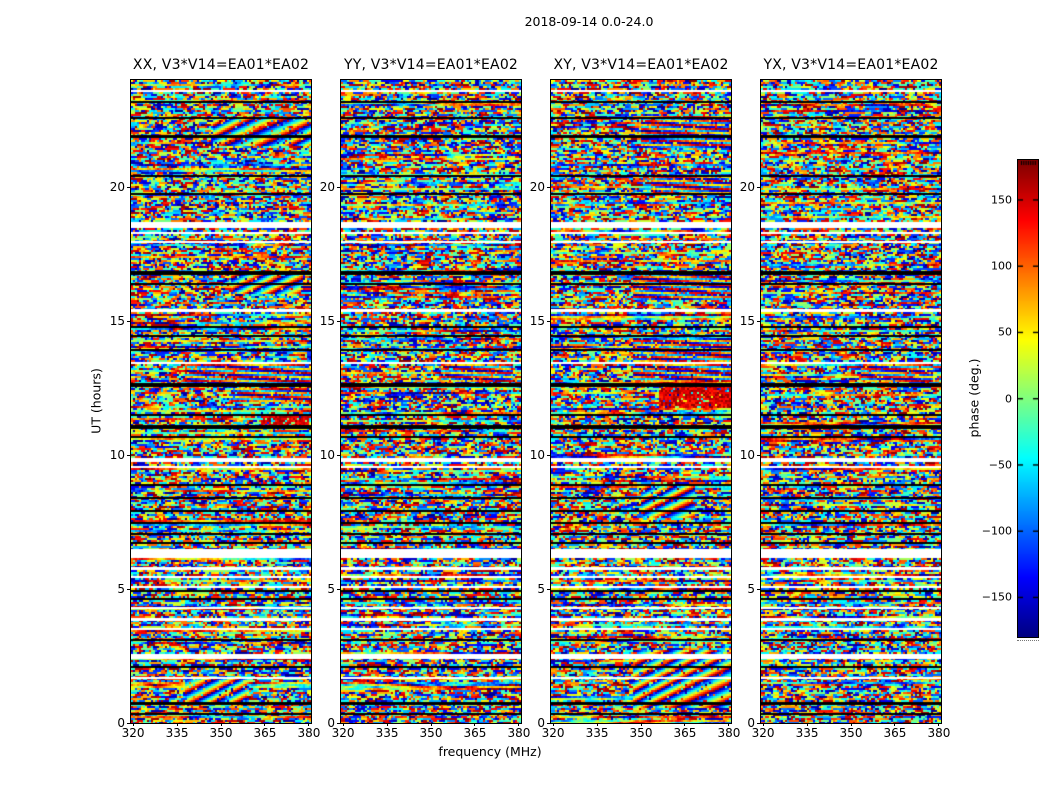 Image resolution: width=1050 pixels, height=800 pixels. What do you see at coordinates (589, 21) in the screenshot?
I see `figure-title: 2018-09-14 0.0-24.0` at bounding box center [589, 21].